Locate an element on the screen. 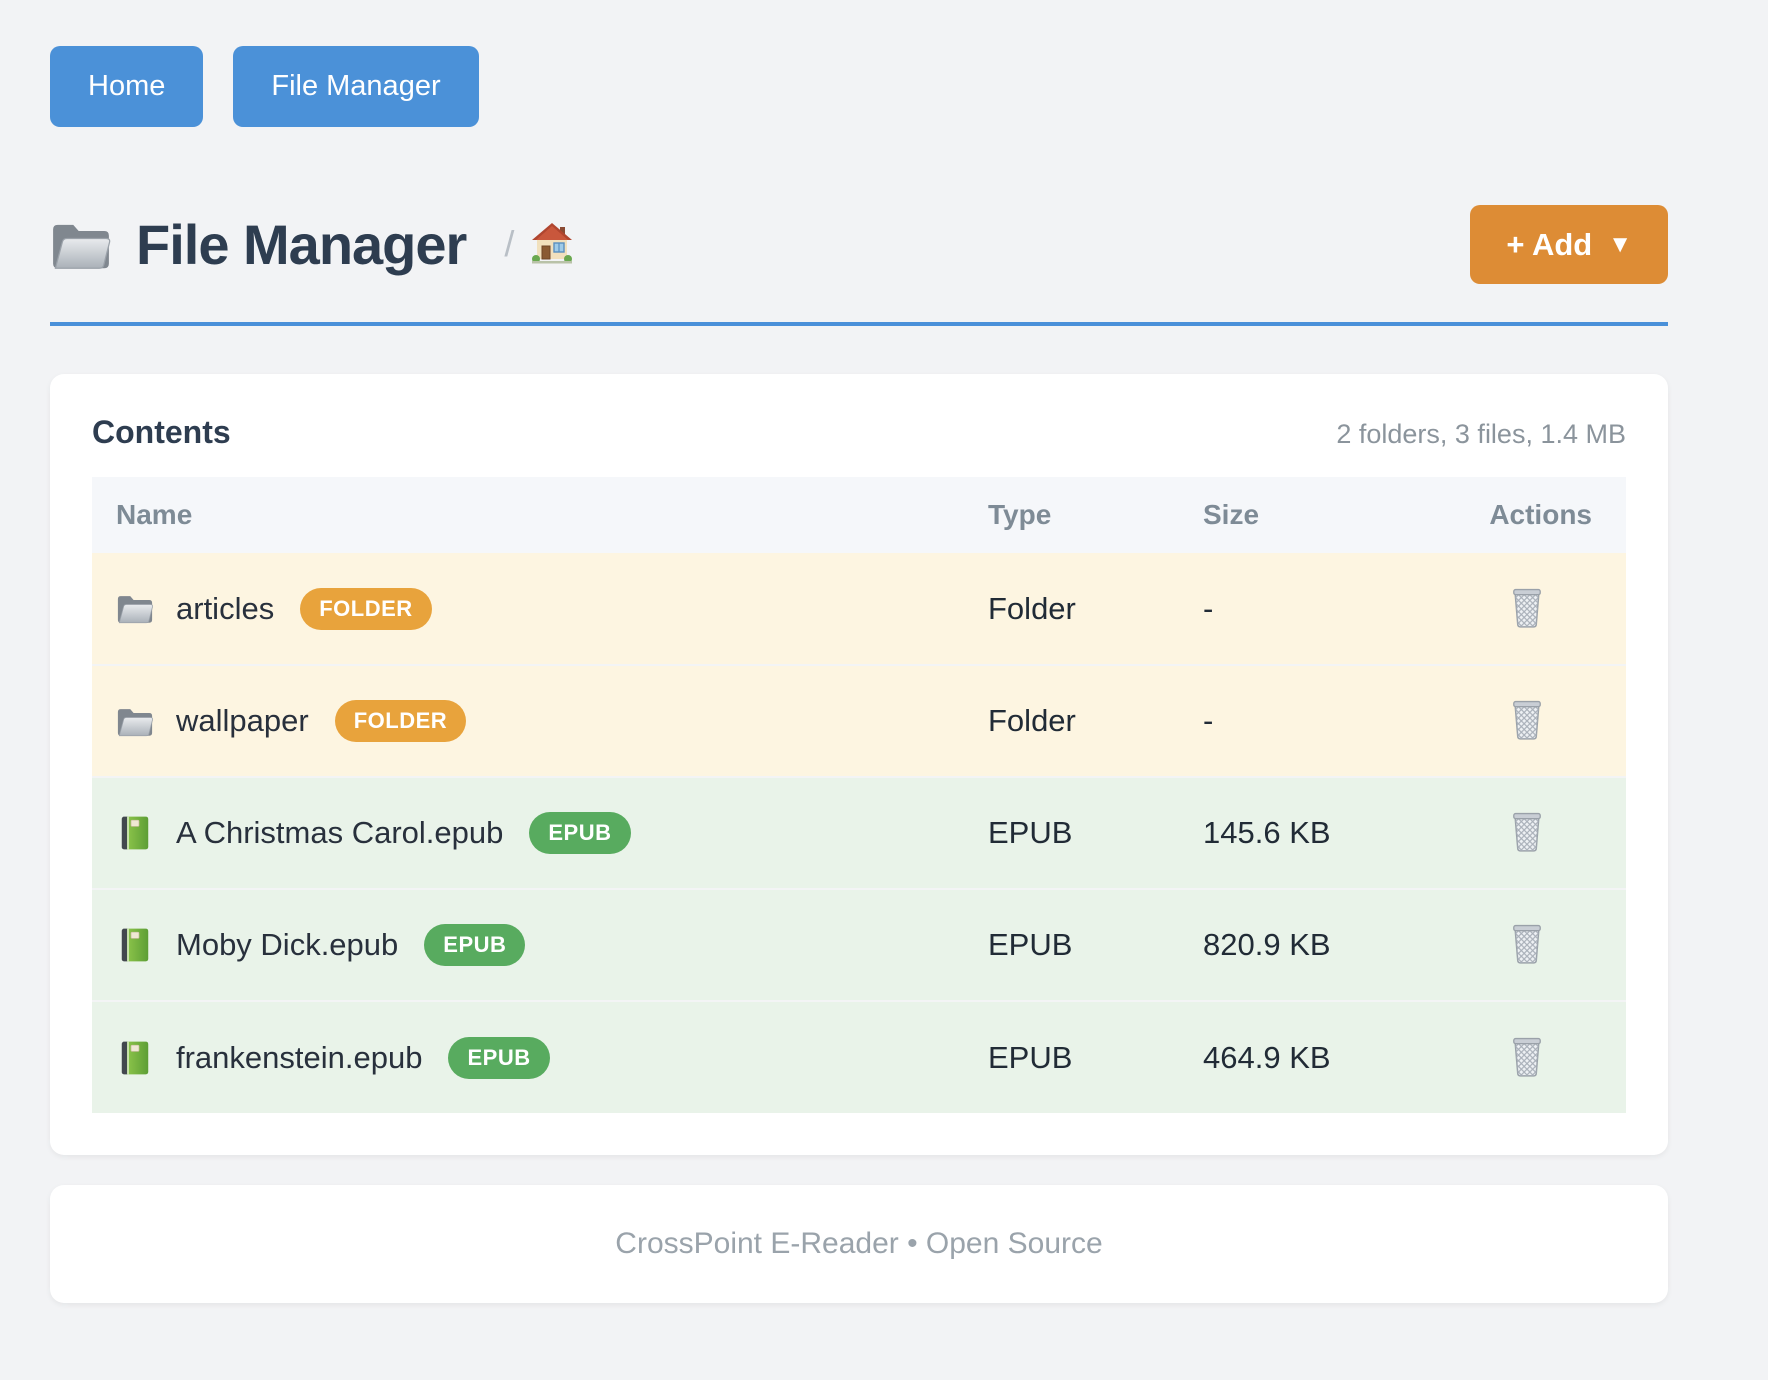  chevron-down-icon: ▼ is located at coordinates (1620, 244).